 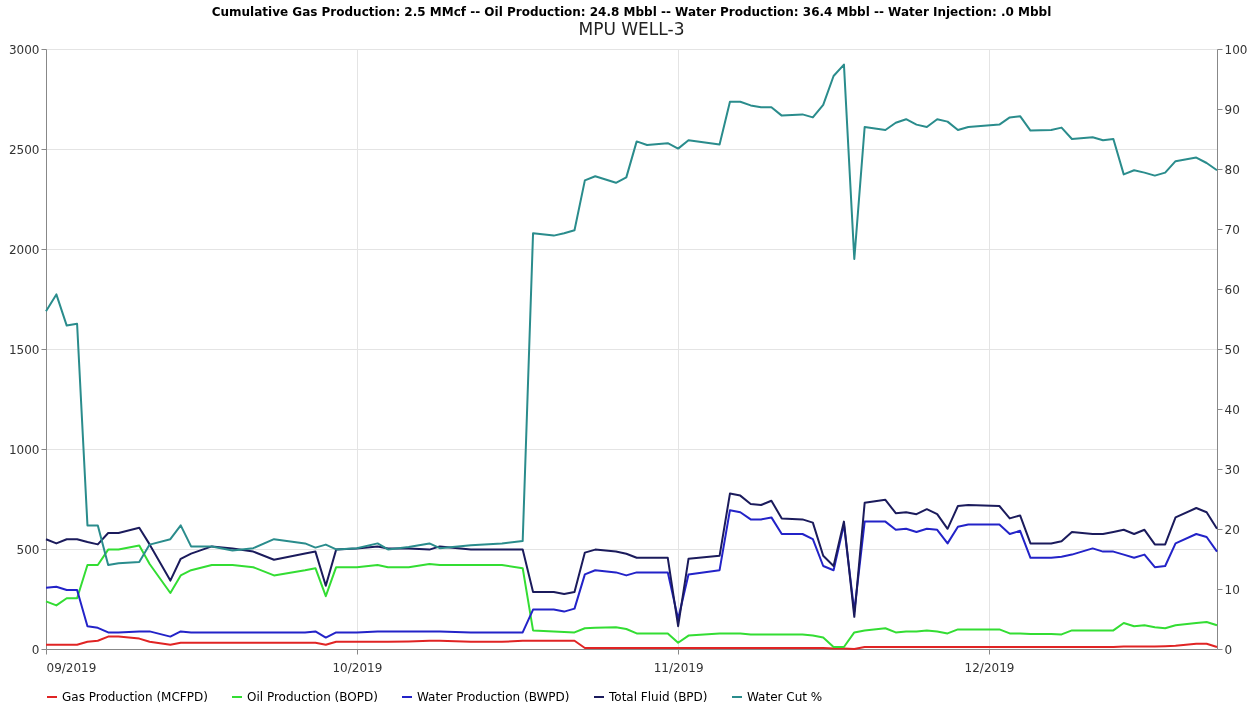 What do you see at coordinates (24, 149) in the screenshot?
I see `y-tick-label: 2500` at bounding box center [24, 149].